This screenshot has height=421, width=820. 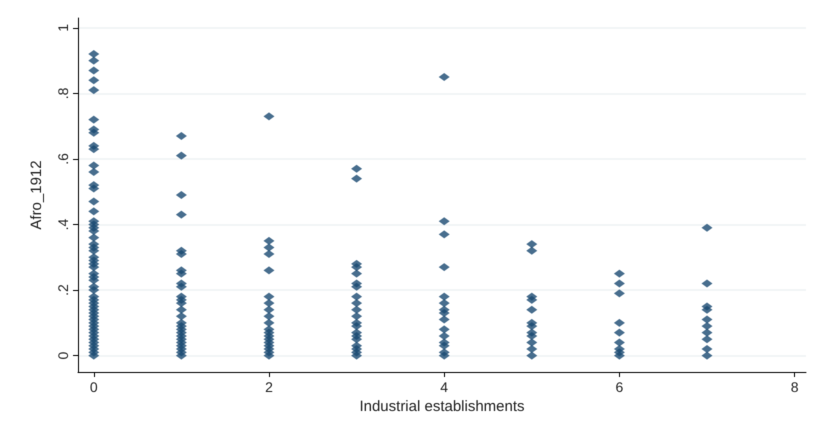 What do you see at coordinates (63, 224) in the screenshot?
I see `y-tick-label: .4` at bounding box center [63, 224].